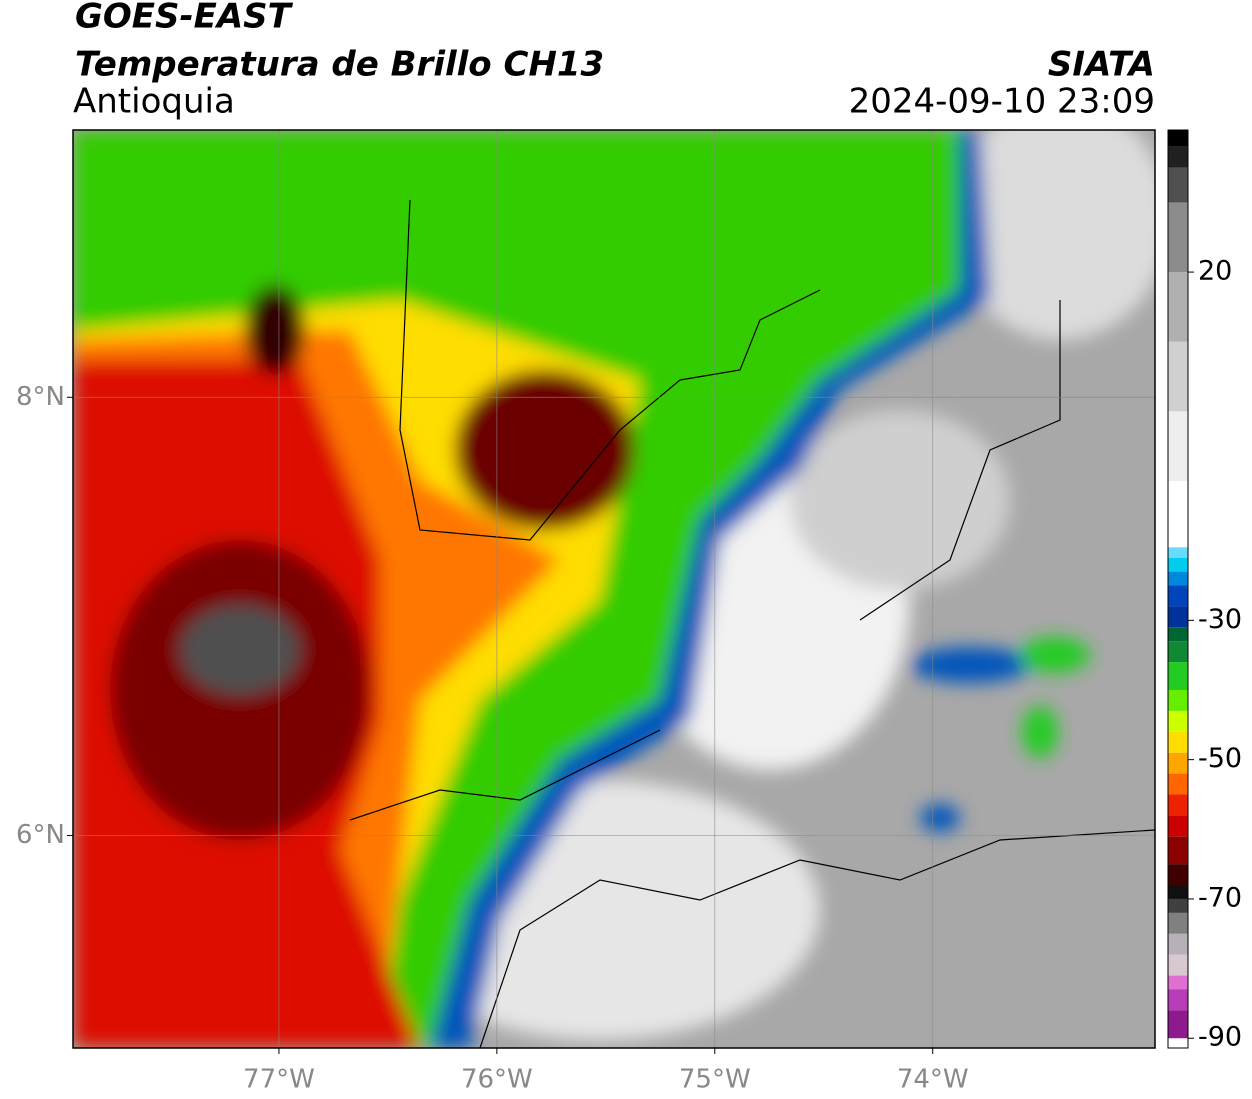 The width and height of the screenshot is (1252, 1099). What do you see at coordinates (1002, 102) in the screenshot?
I see `datetime: 2024-09-10 23:09` at bounding box center [1002, 102].